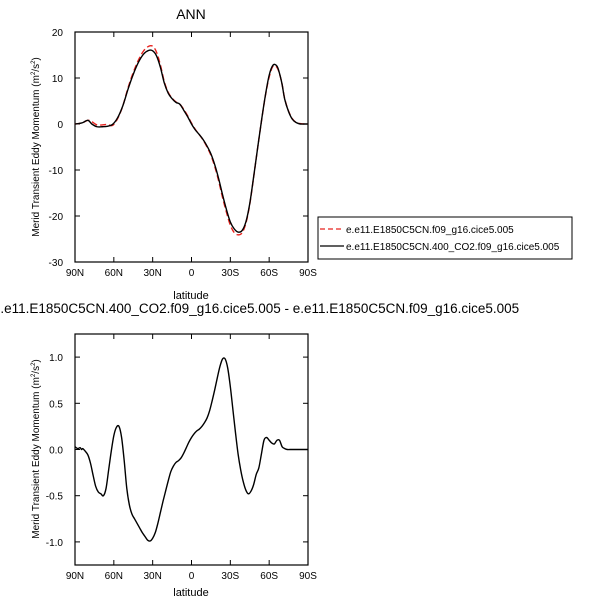  I want to click on bottom-series-lines, so click(191, 449).